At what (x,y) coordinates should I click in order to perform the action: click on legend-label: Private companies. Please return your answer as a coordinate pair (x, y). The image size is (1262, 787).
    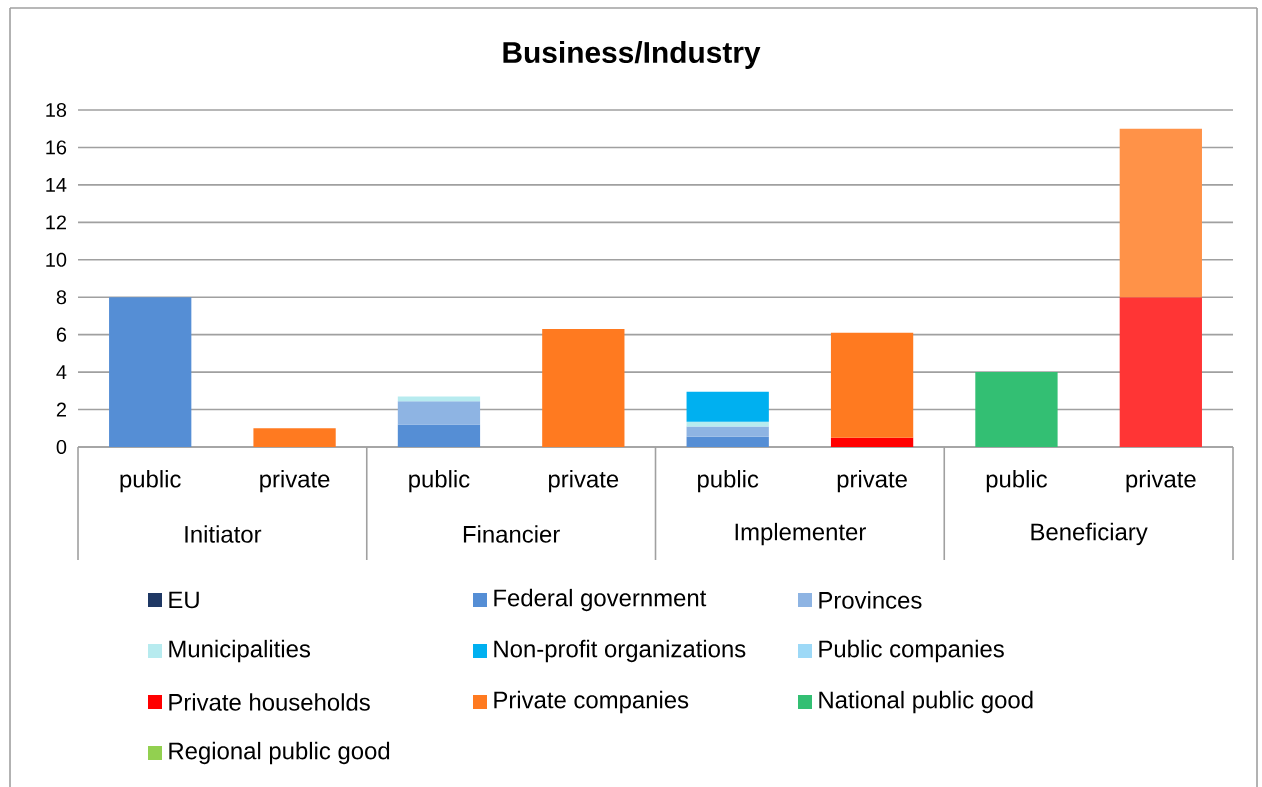
    Looking at the image, I should click on (591, 702).